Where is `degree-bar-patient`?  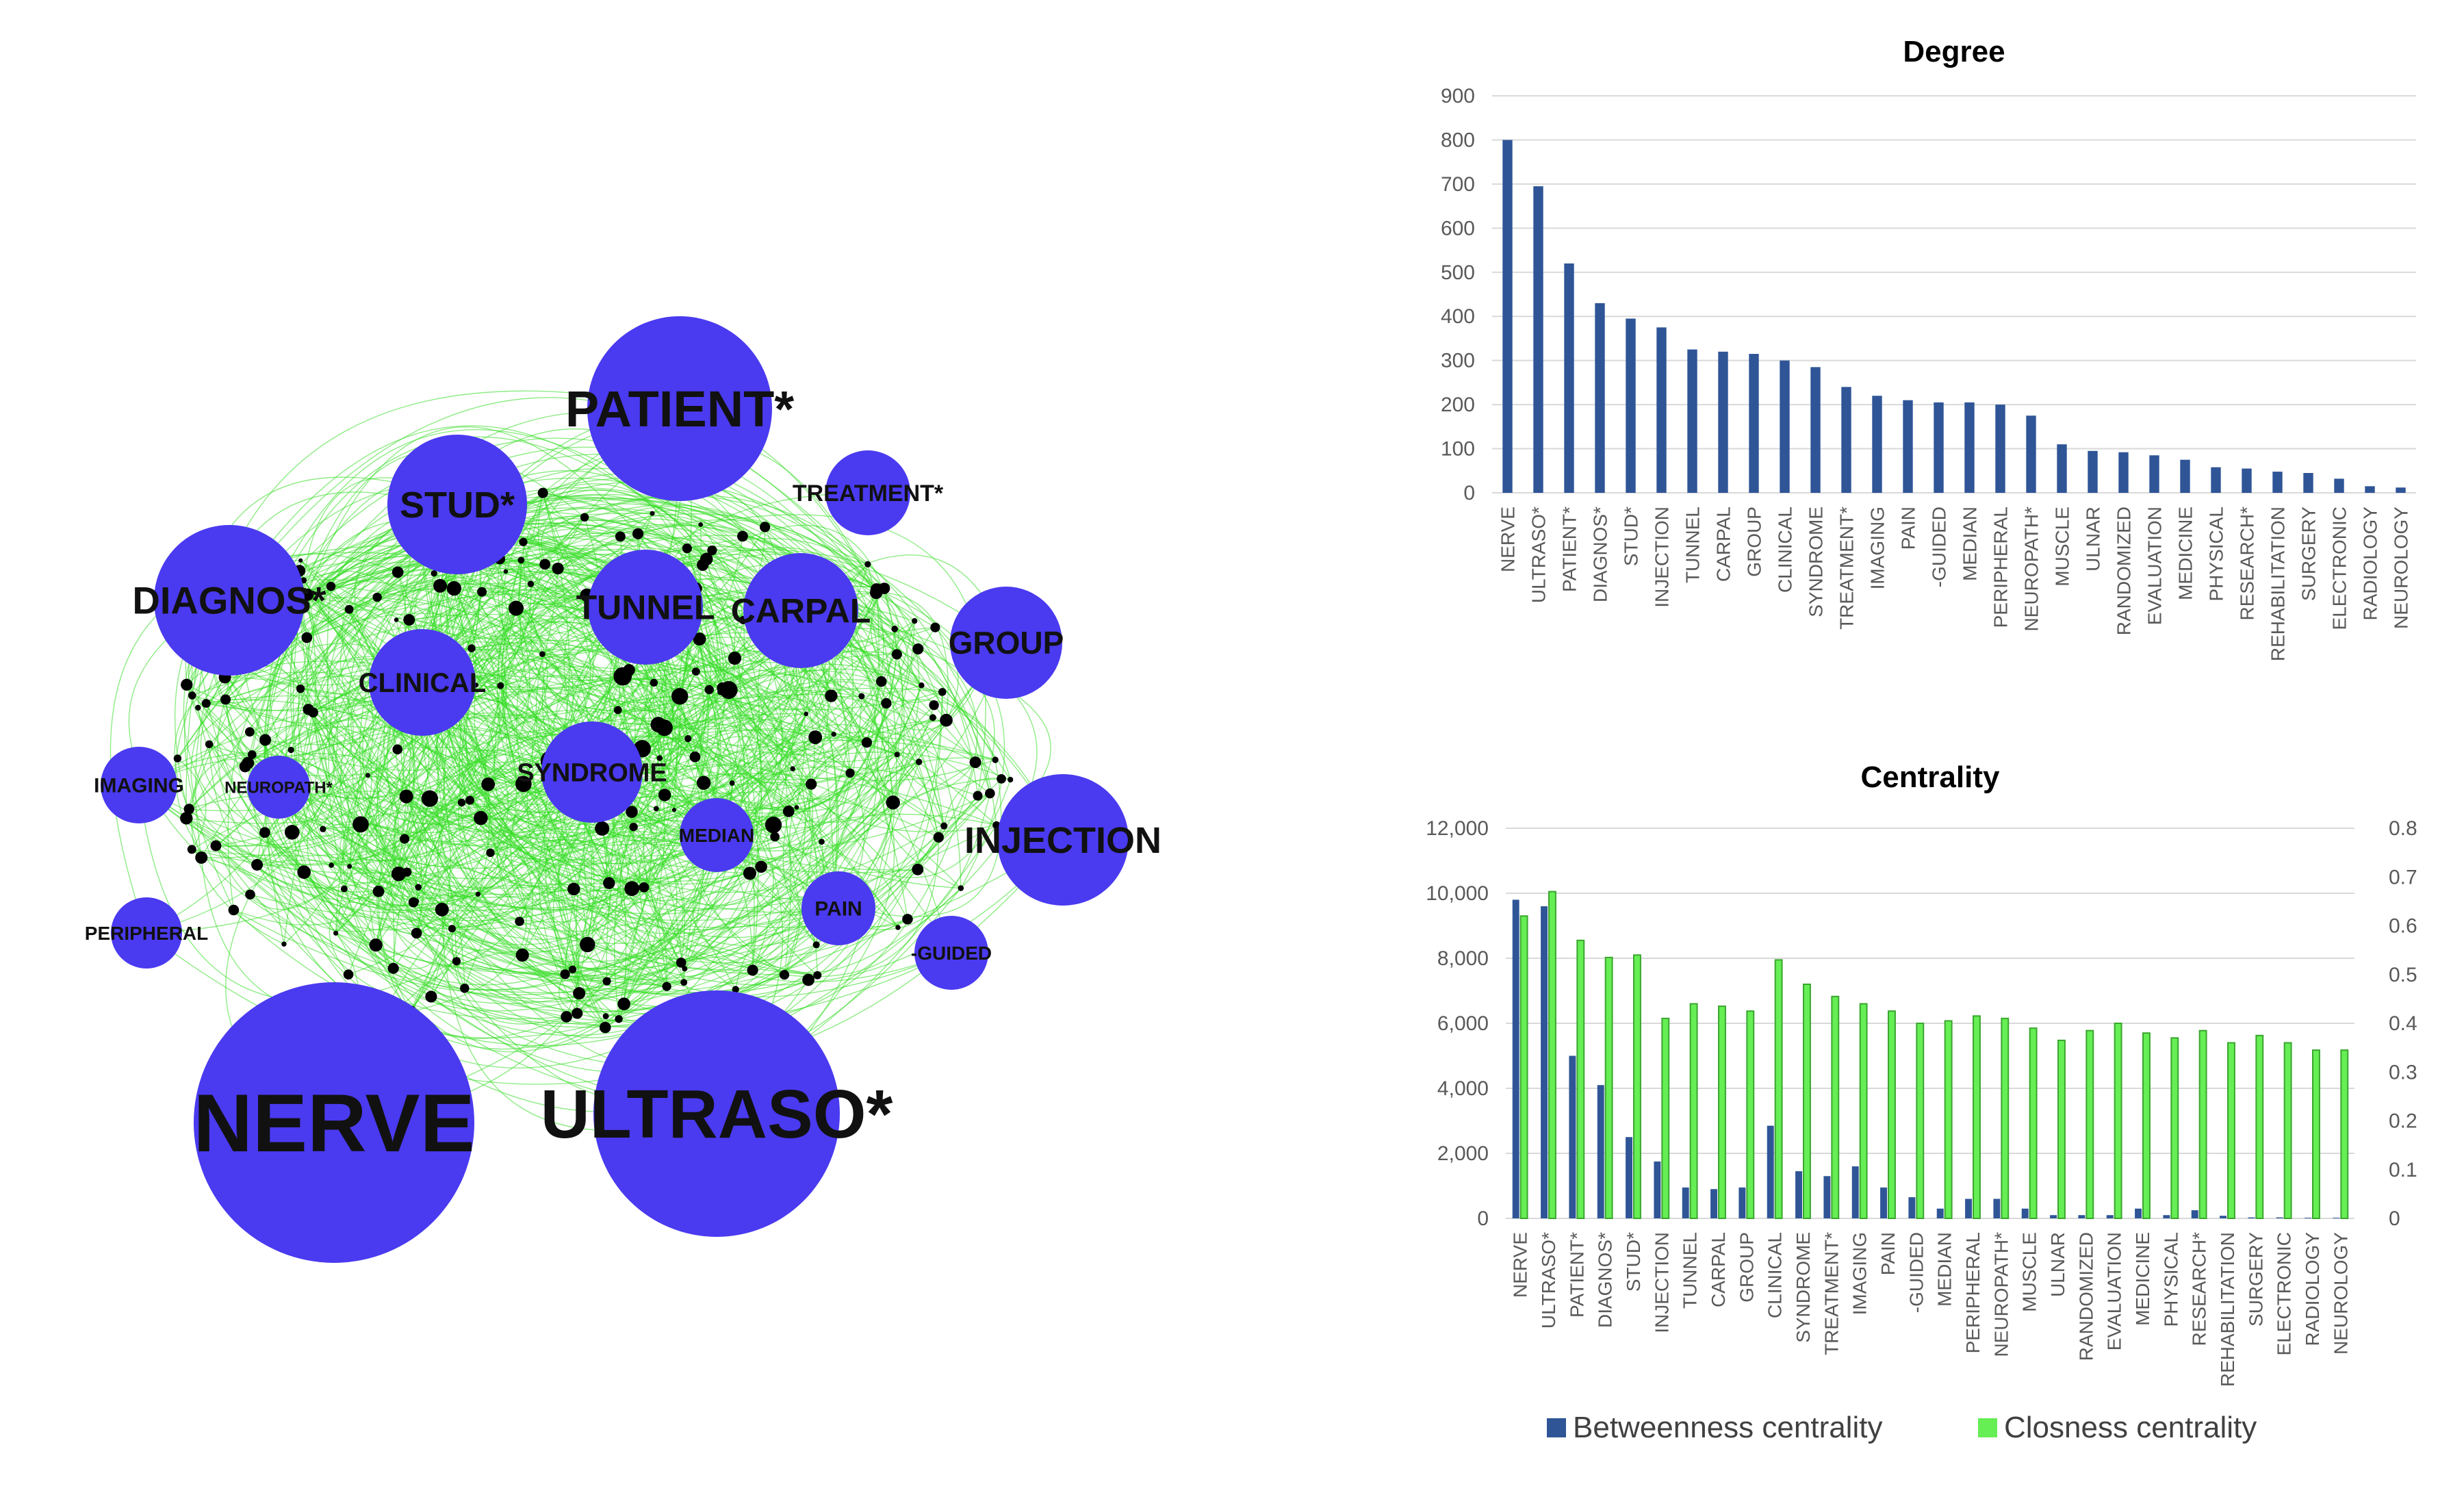
degree-bar-patient is located at coordinates (1569, 378).